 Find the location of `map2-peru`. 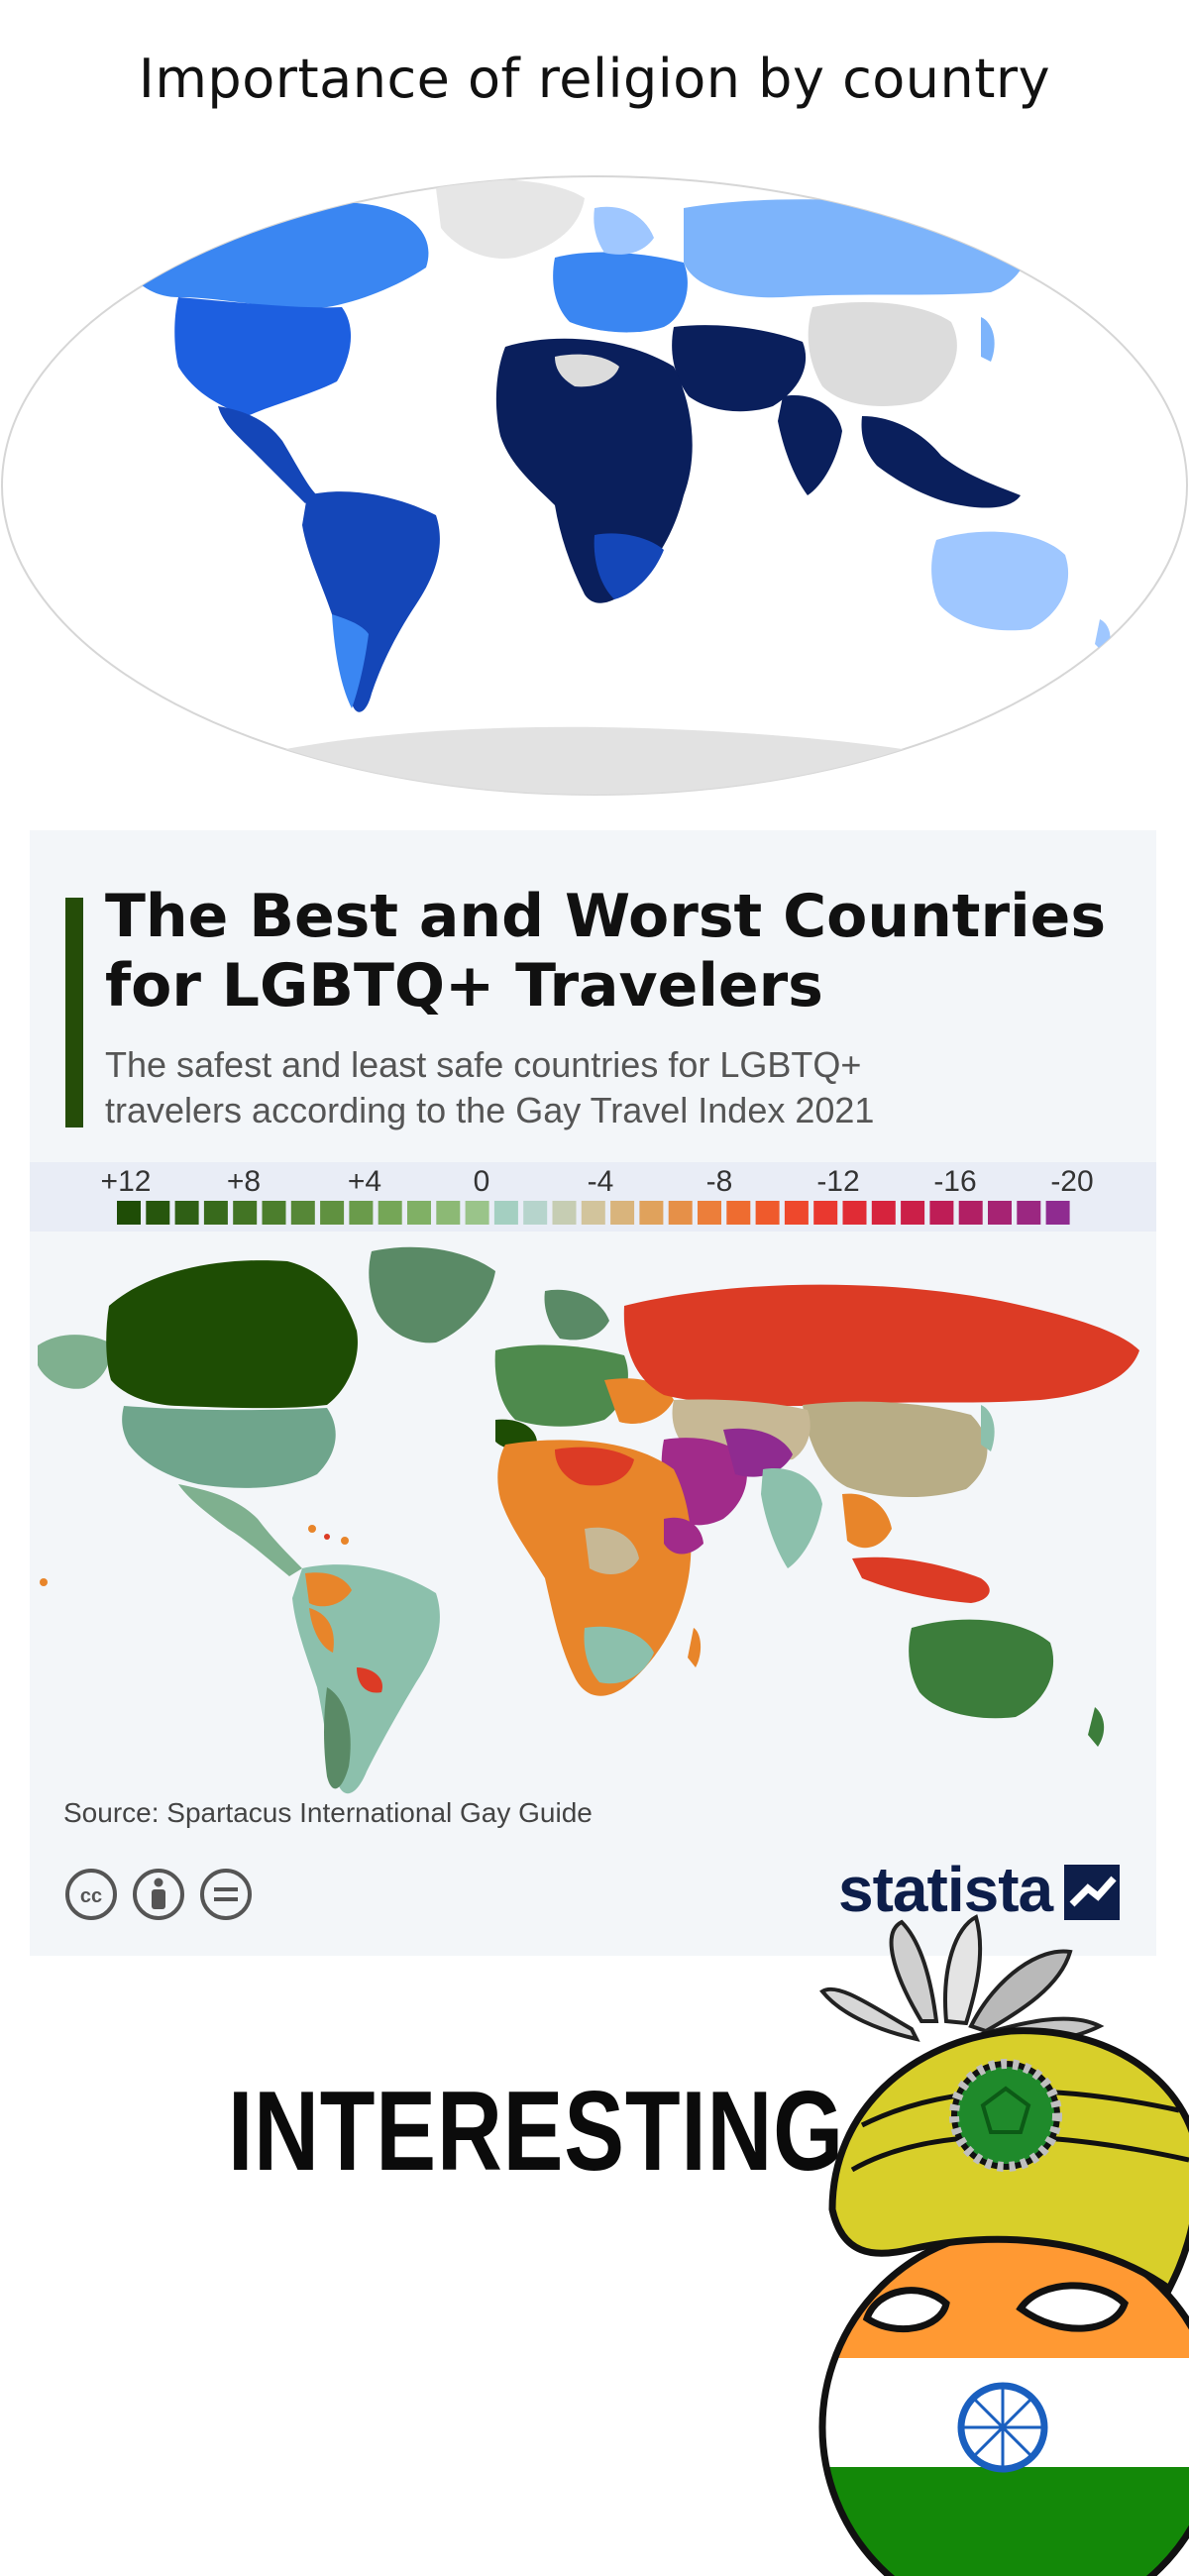

map2-peru is located at coordinates (322, 1630).